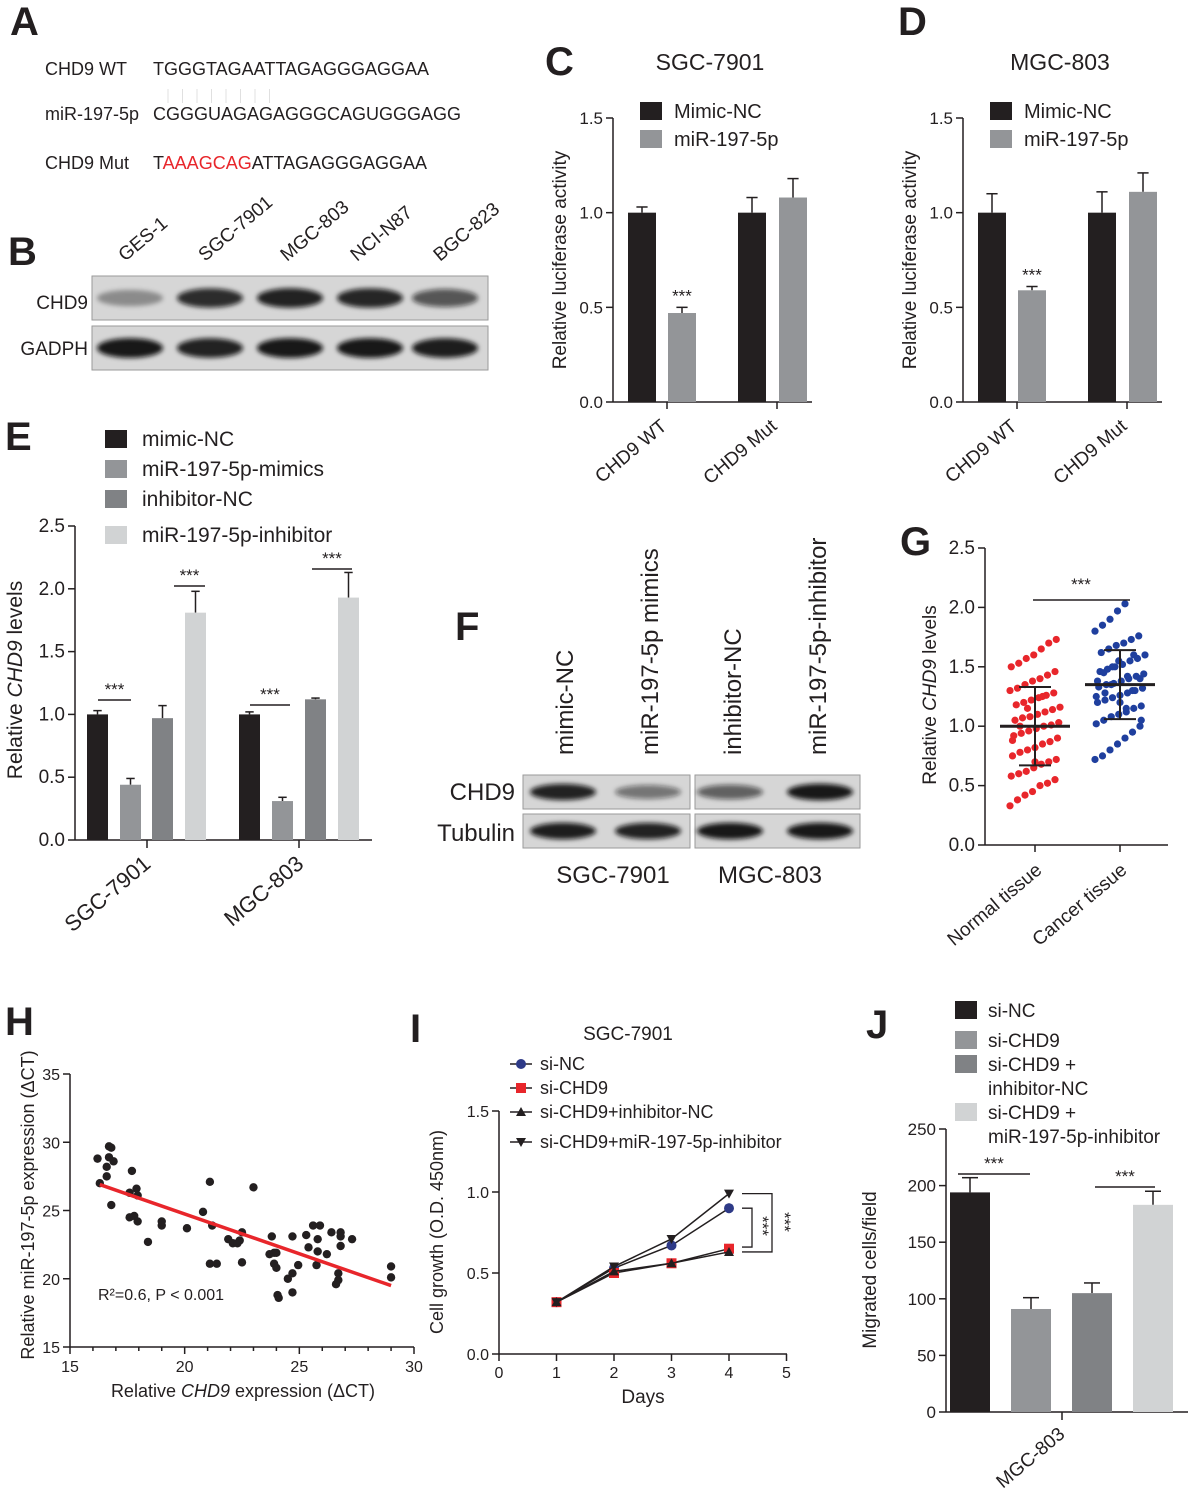 The height and width of the screenshot is (1508, 1200). Describe the element at coordinates (612, 875) in the screenshot. I see `cell-line-label: SGC-7901` at that location.